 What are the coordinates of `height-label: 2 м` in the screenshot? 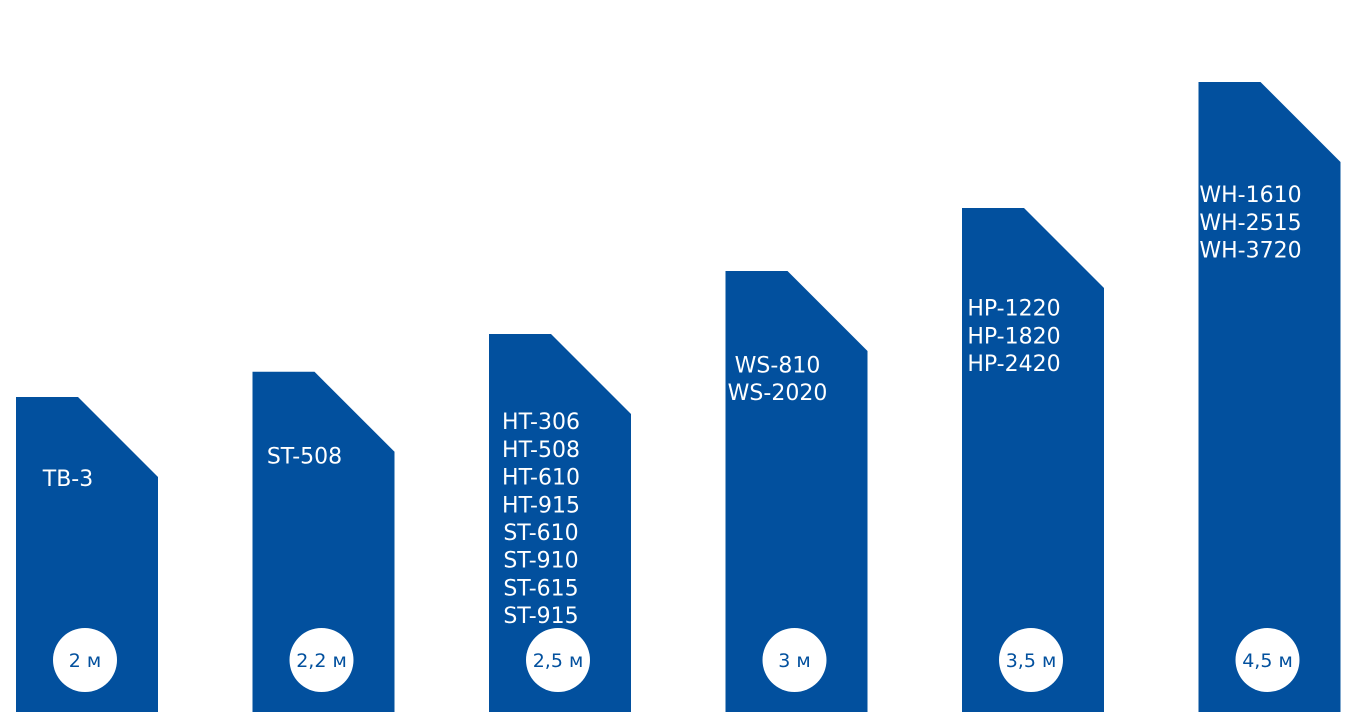 It's located at (85, 661).